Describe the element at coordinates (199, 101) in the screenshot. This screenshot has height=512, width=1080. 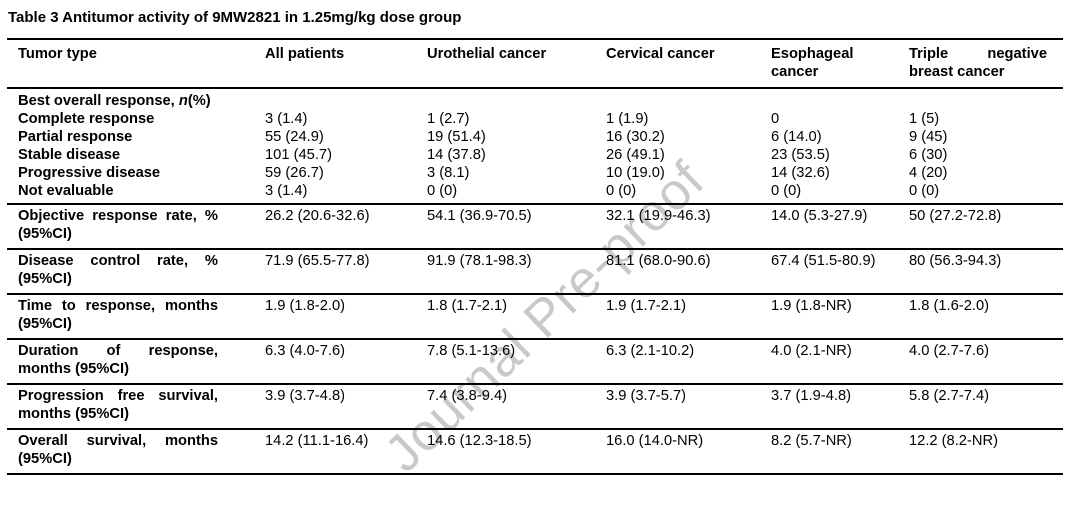
I see `section-label-suffix: (%)` at that location.